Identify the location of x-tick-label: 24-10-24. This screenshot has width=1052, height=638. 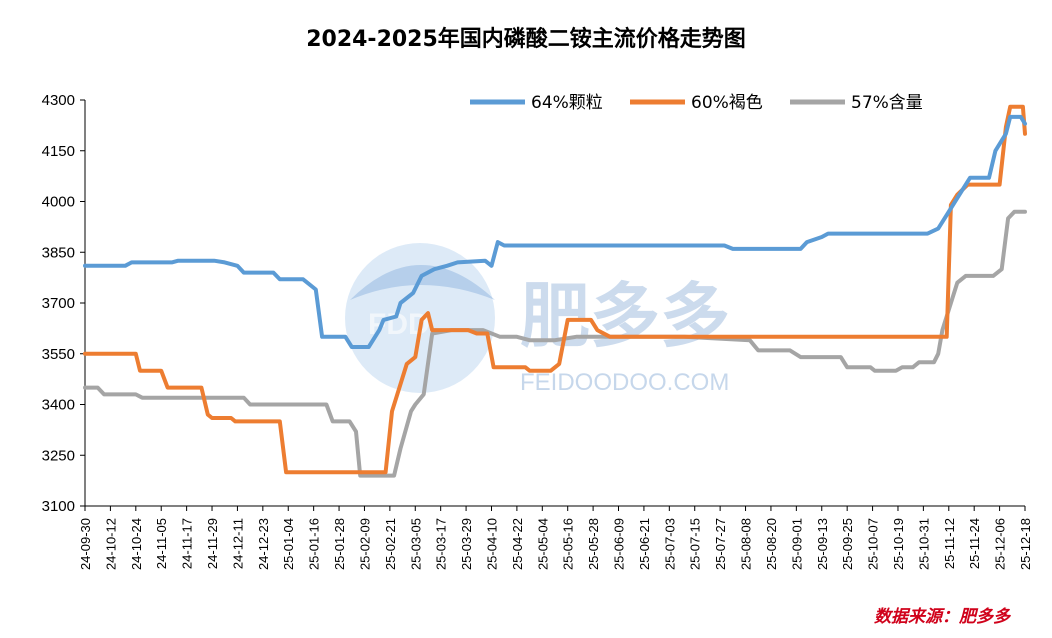
(136, 544).